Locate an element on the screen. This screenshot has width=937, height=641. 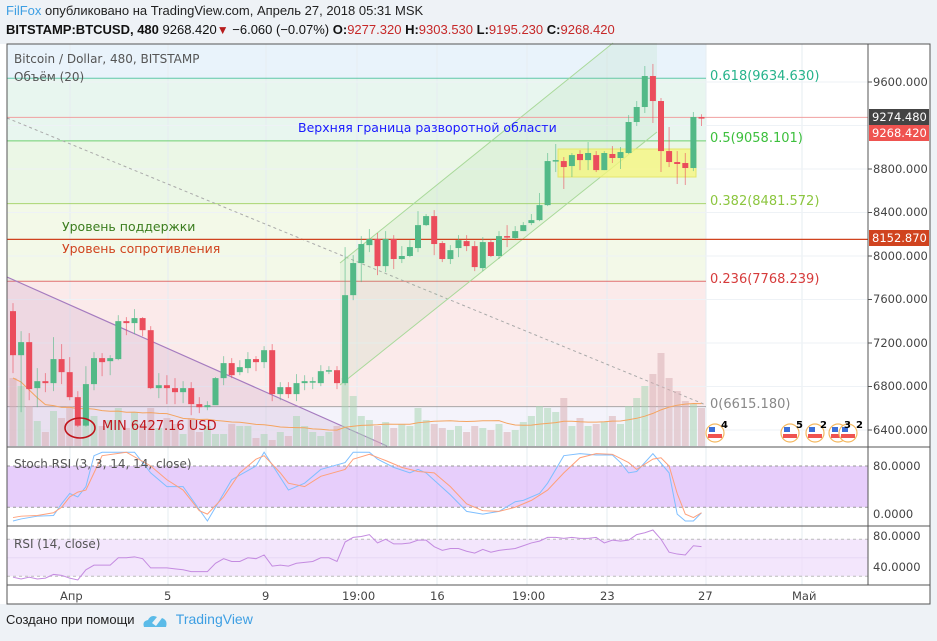
y-tick: 8800.000 is located at coordinates (900, 169).